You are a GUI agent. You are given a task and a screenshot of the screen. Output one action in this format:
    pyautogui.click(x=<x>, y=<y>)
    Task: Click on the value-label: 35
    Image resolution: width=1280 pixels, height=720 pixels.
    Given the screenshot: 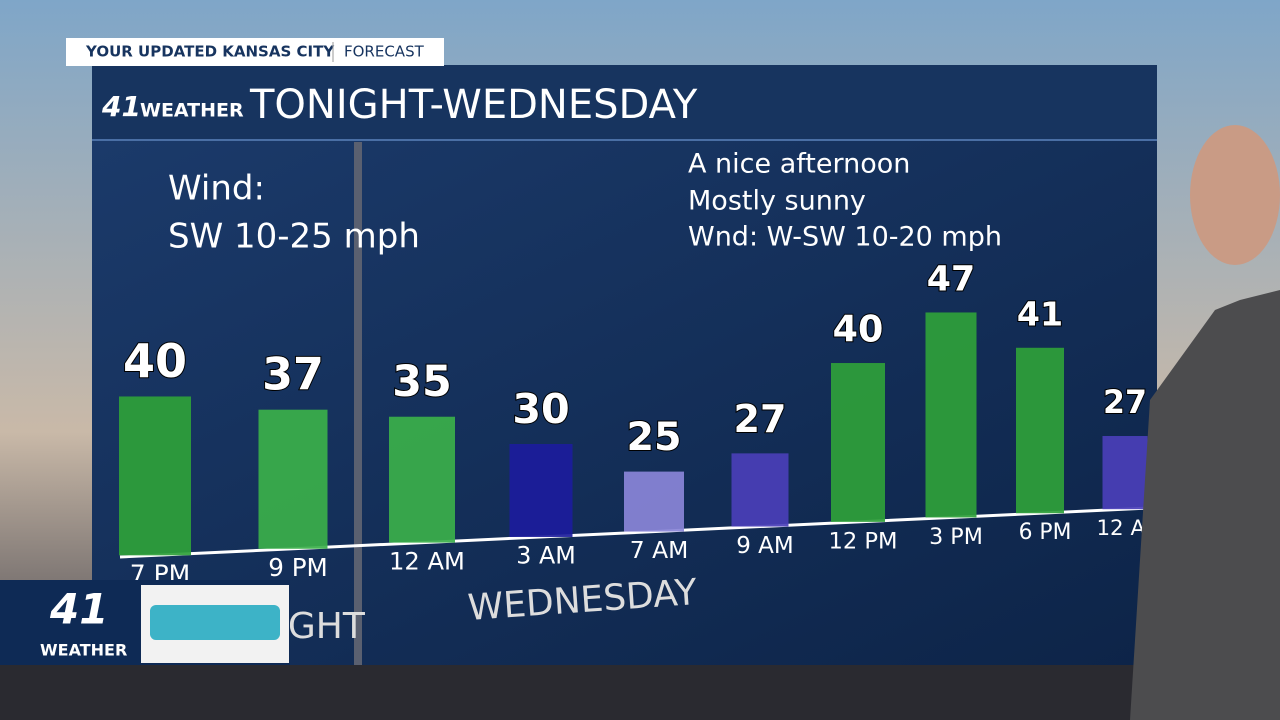 What is the action you would take?
    pyautogui.click(x=422, y=382)
    